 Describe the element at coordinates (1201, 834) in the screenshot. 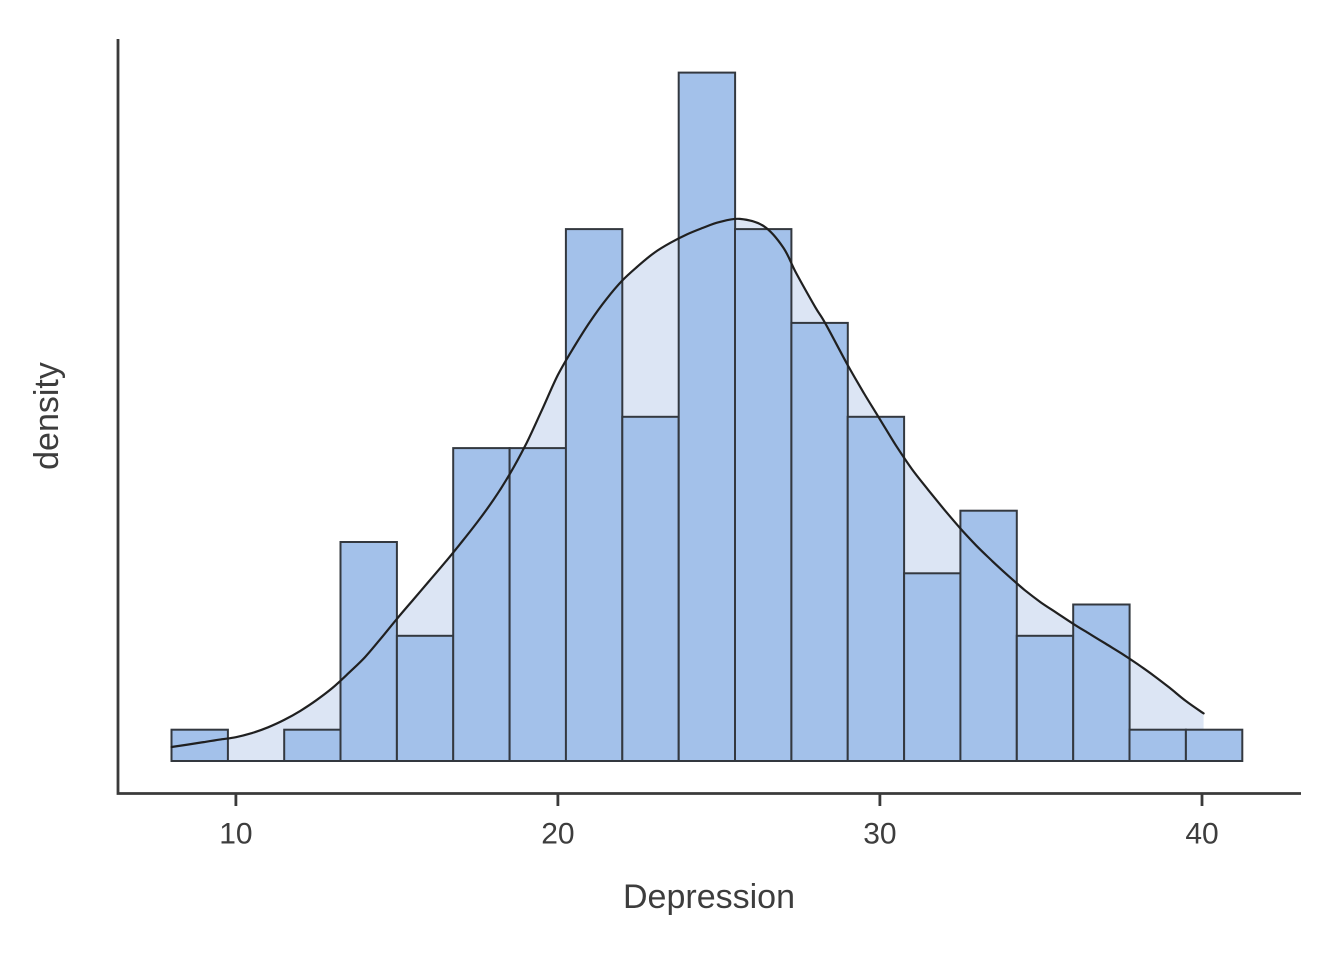

I see `x-tick-label: 40` at that location.